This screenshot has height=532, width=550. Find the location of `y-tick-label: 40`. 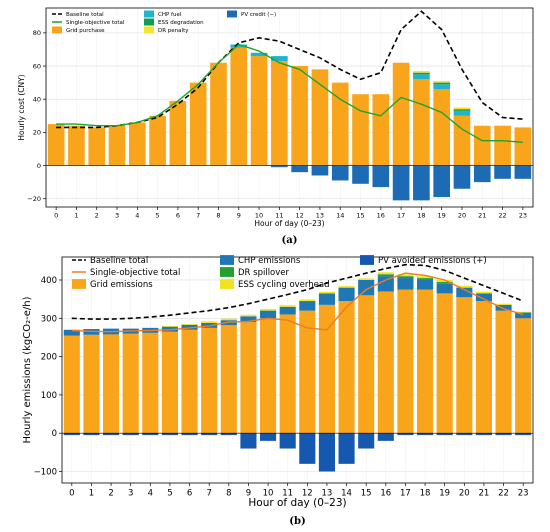

y-tick-label: 40 is located at coordinates (37, 99).